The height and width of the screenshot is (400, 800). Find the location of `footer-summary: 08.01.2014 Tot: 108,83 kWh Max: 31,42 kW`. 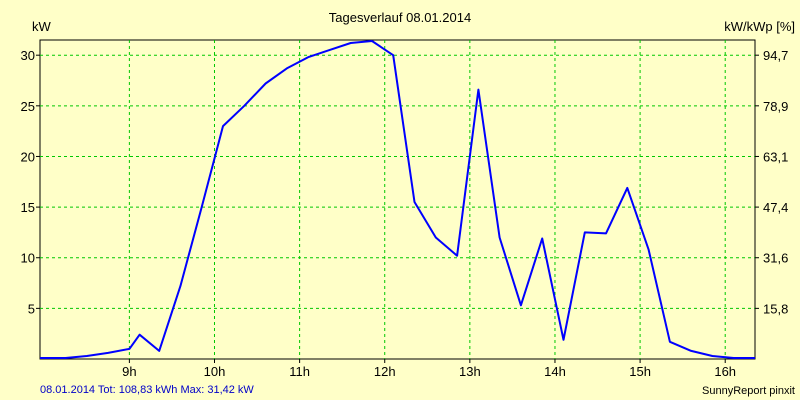

footer-summary: 08.01.2014 Tot: 108,83 kWh Max: 31,42 kW is located at coordinates (147, 390).